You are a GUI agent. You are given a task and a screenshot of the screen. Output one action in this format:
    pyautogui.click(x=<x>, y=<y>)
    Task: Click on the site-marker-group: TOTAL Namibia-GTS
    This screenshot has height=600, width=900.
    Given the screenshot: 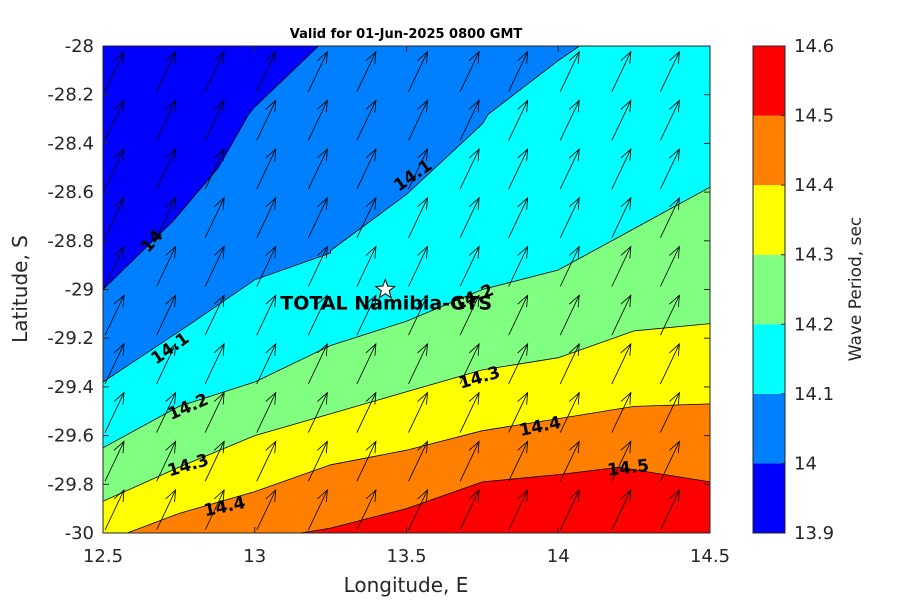 What is the action you would take?
    pyautogui.click(x=386, y=296)
    